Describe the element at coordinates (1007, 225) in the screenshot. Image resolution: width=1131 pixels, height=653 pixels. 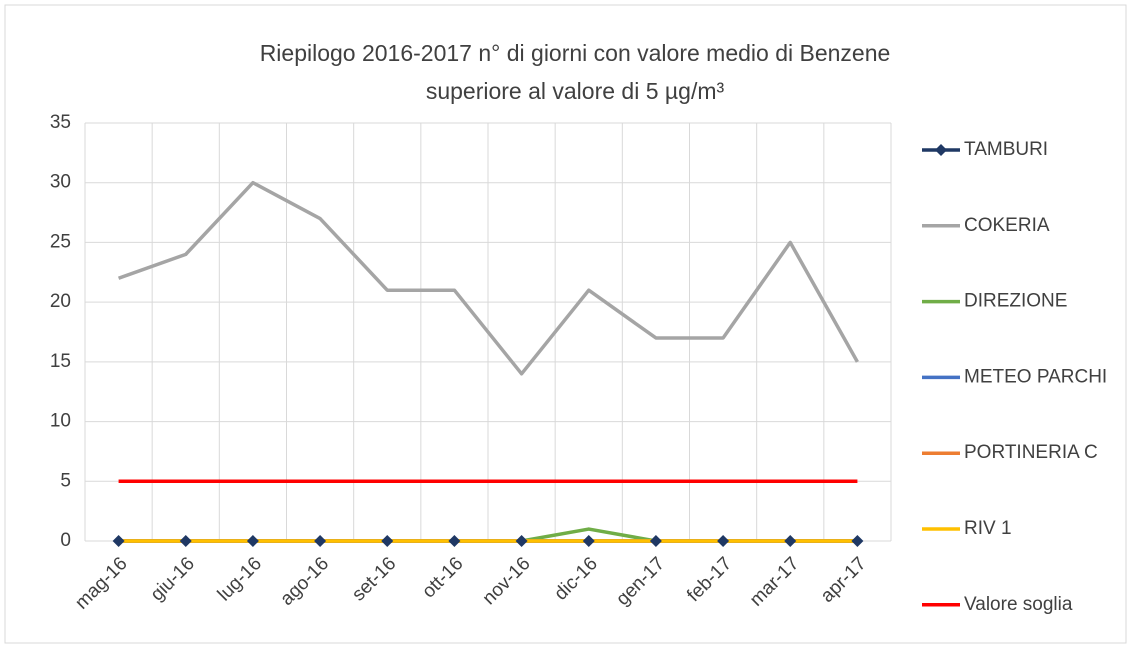
I see `legend-label: COKERIA` at that location.